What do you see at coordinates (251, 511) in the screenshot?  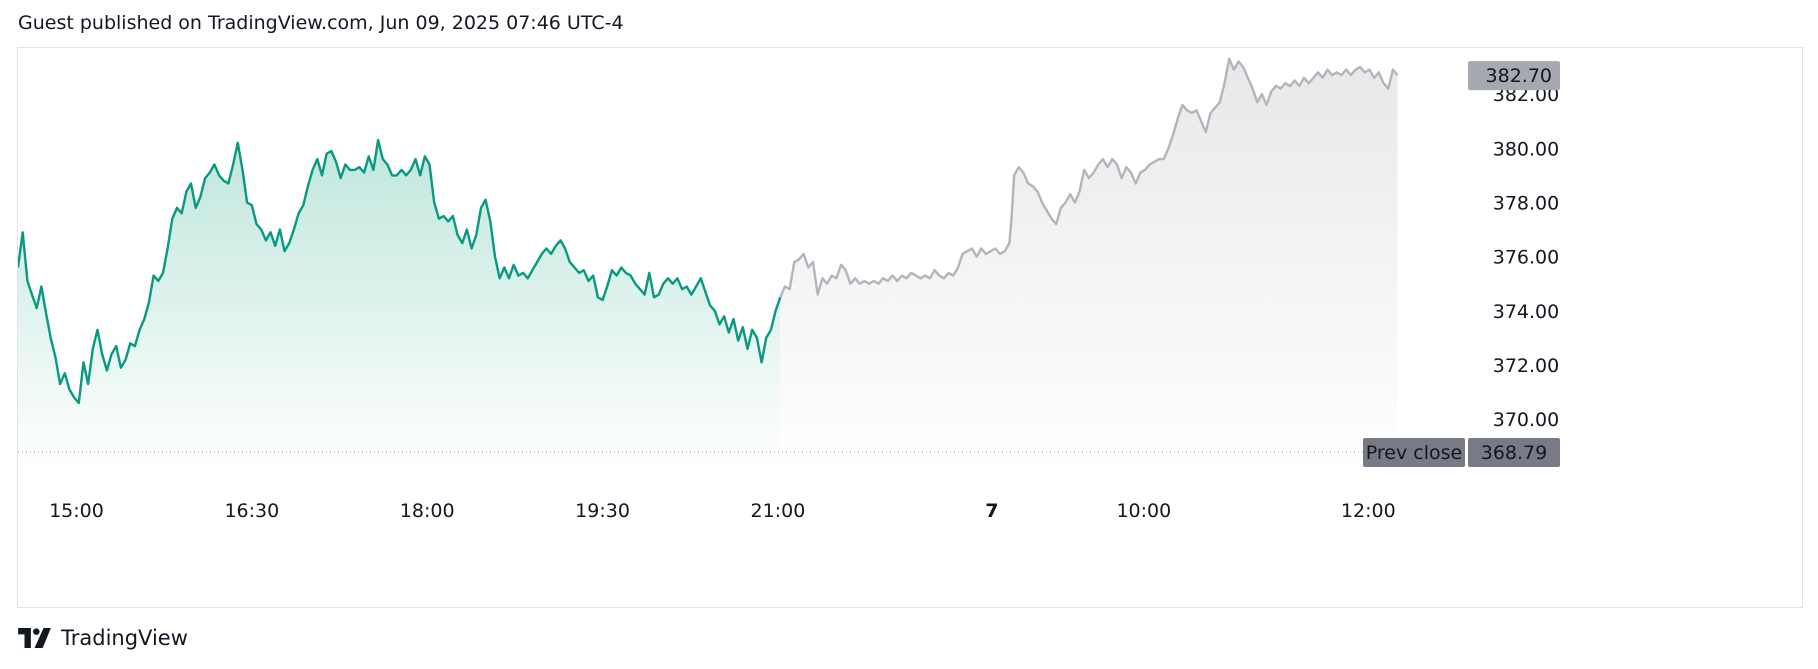 I see `x-tick-label: 16:30` at bounding box center [251, 511].